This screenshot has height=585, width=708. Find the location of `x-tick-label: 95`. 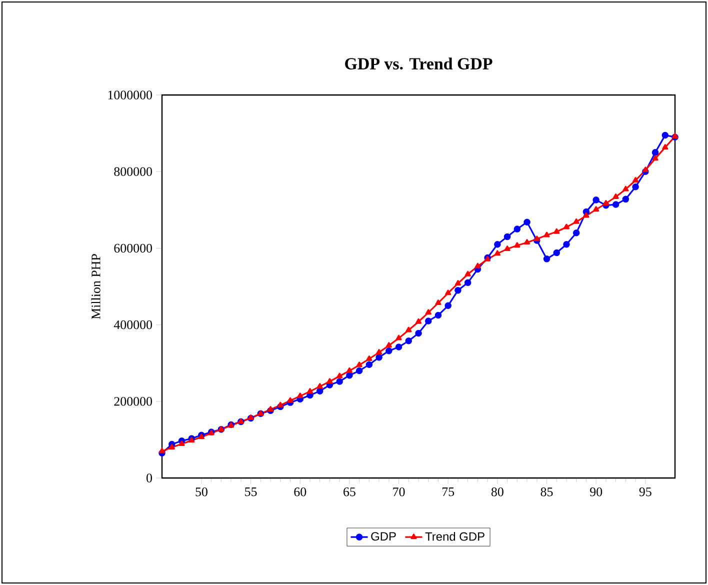

x-tick-label: 95 is located at coordinates (645, 491).